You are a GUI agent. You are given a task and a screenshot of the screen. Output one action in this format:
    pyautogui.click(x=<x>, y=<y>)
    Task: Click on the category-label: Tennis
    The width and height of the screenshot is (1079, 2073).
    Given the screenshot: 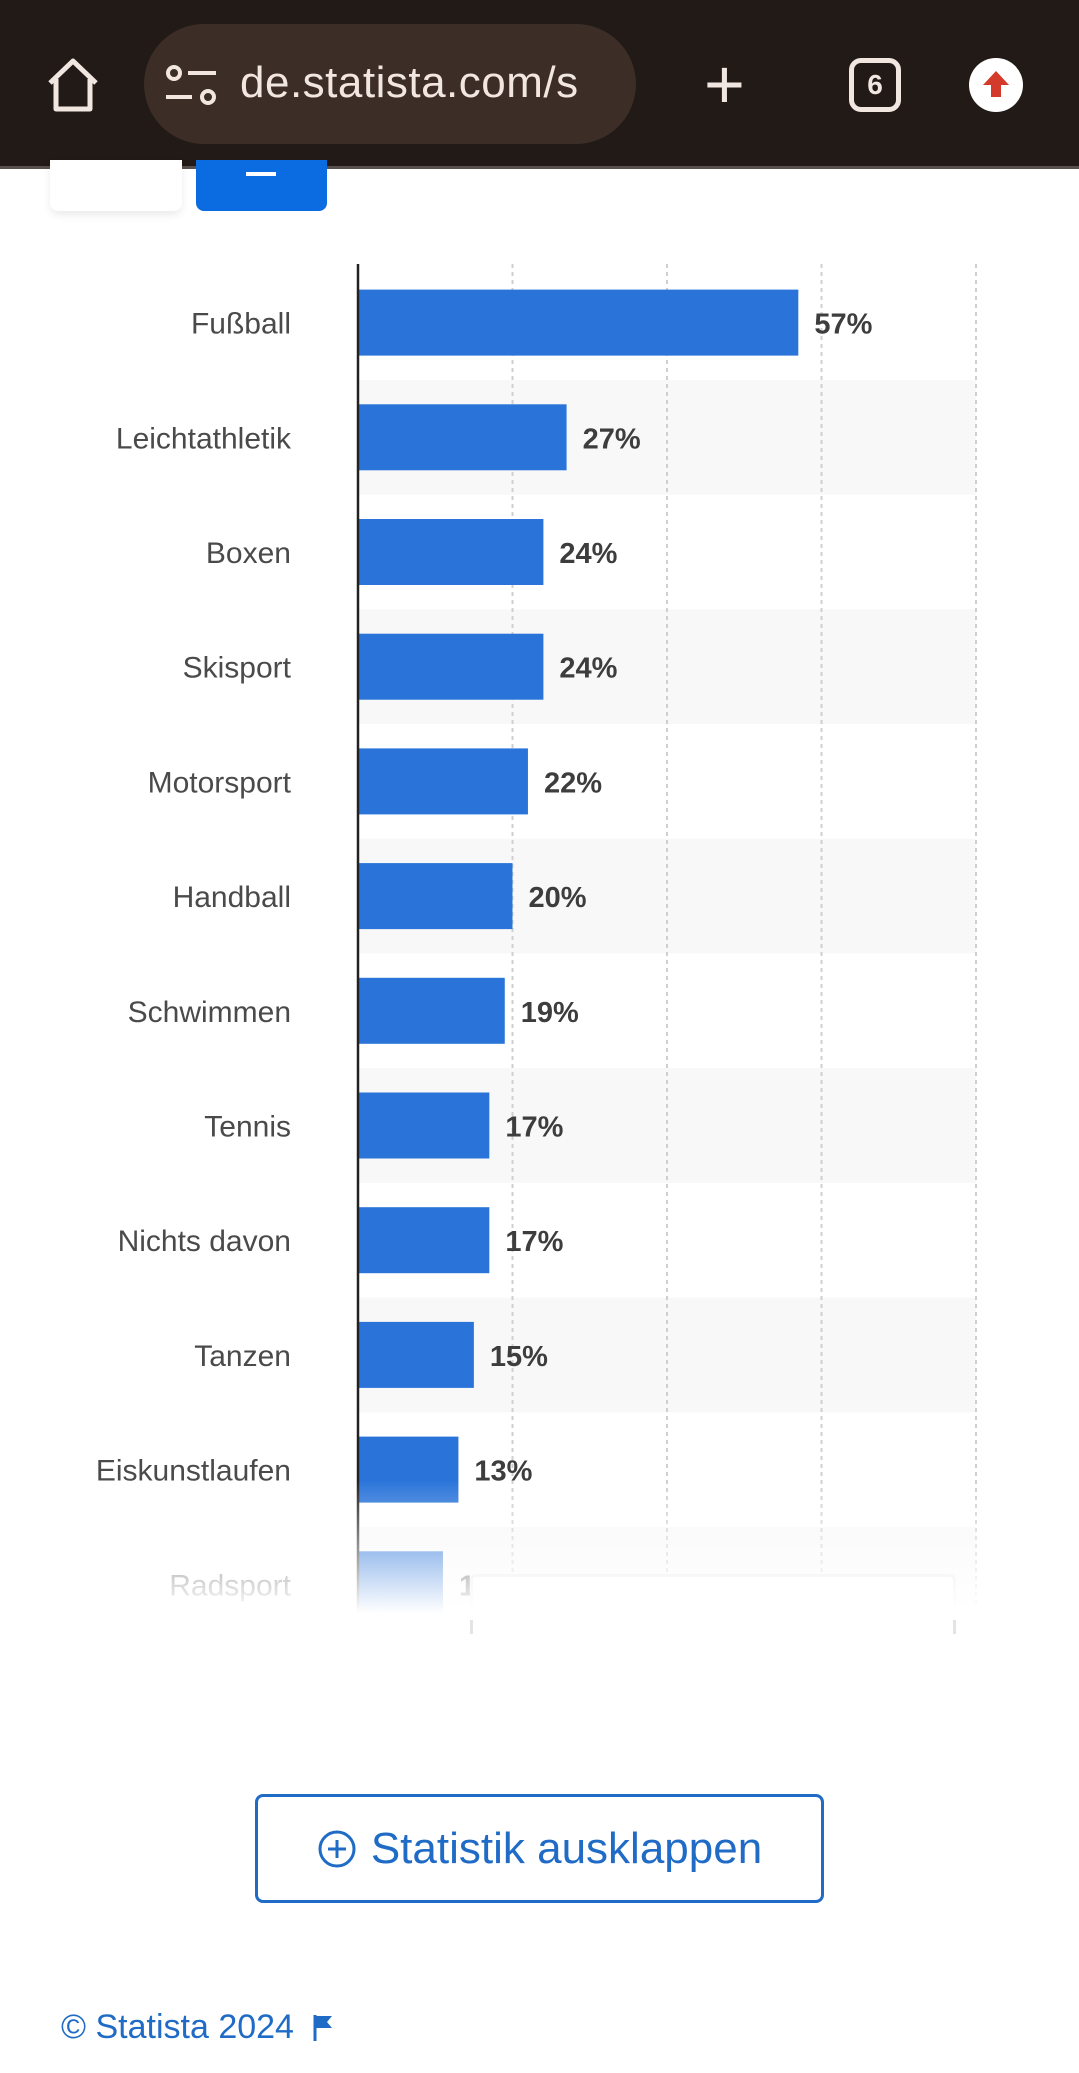 What is the action you would take?
    pyautogui.click(x=247, y=1127)
    